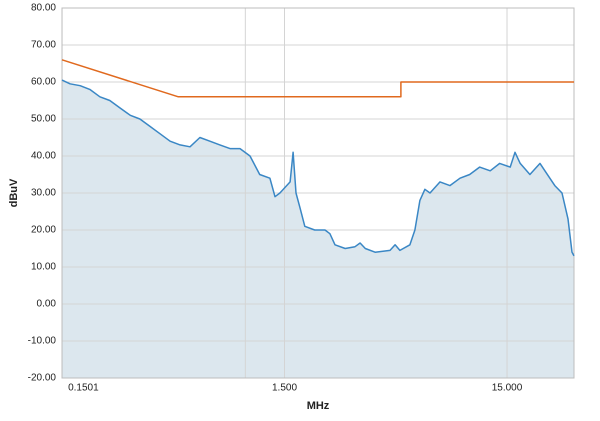 This screenshot has width=600, height=421. What do you see at coordinates (43, 82) in the screenshot?
I see `y-tick-label: 60.00` at bounding box center [43, 82].